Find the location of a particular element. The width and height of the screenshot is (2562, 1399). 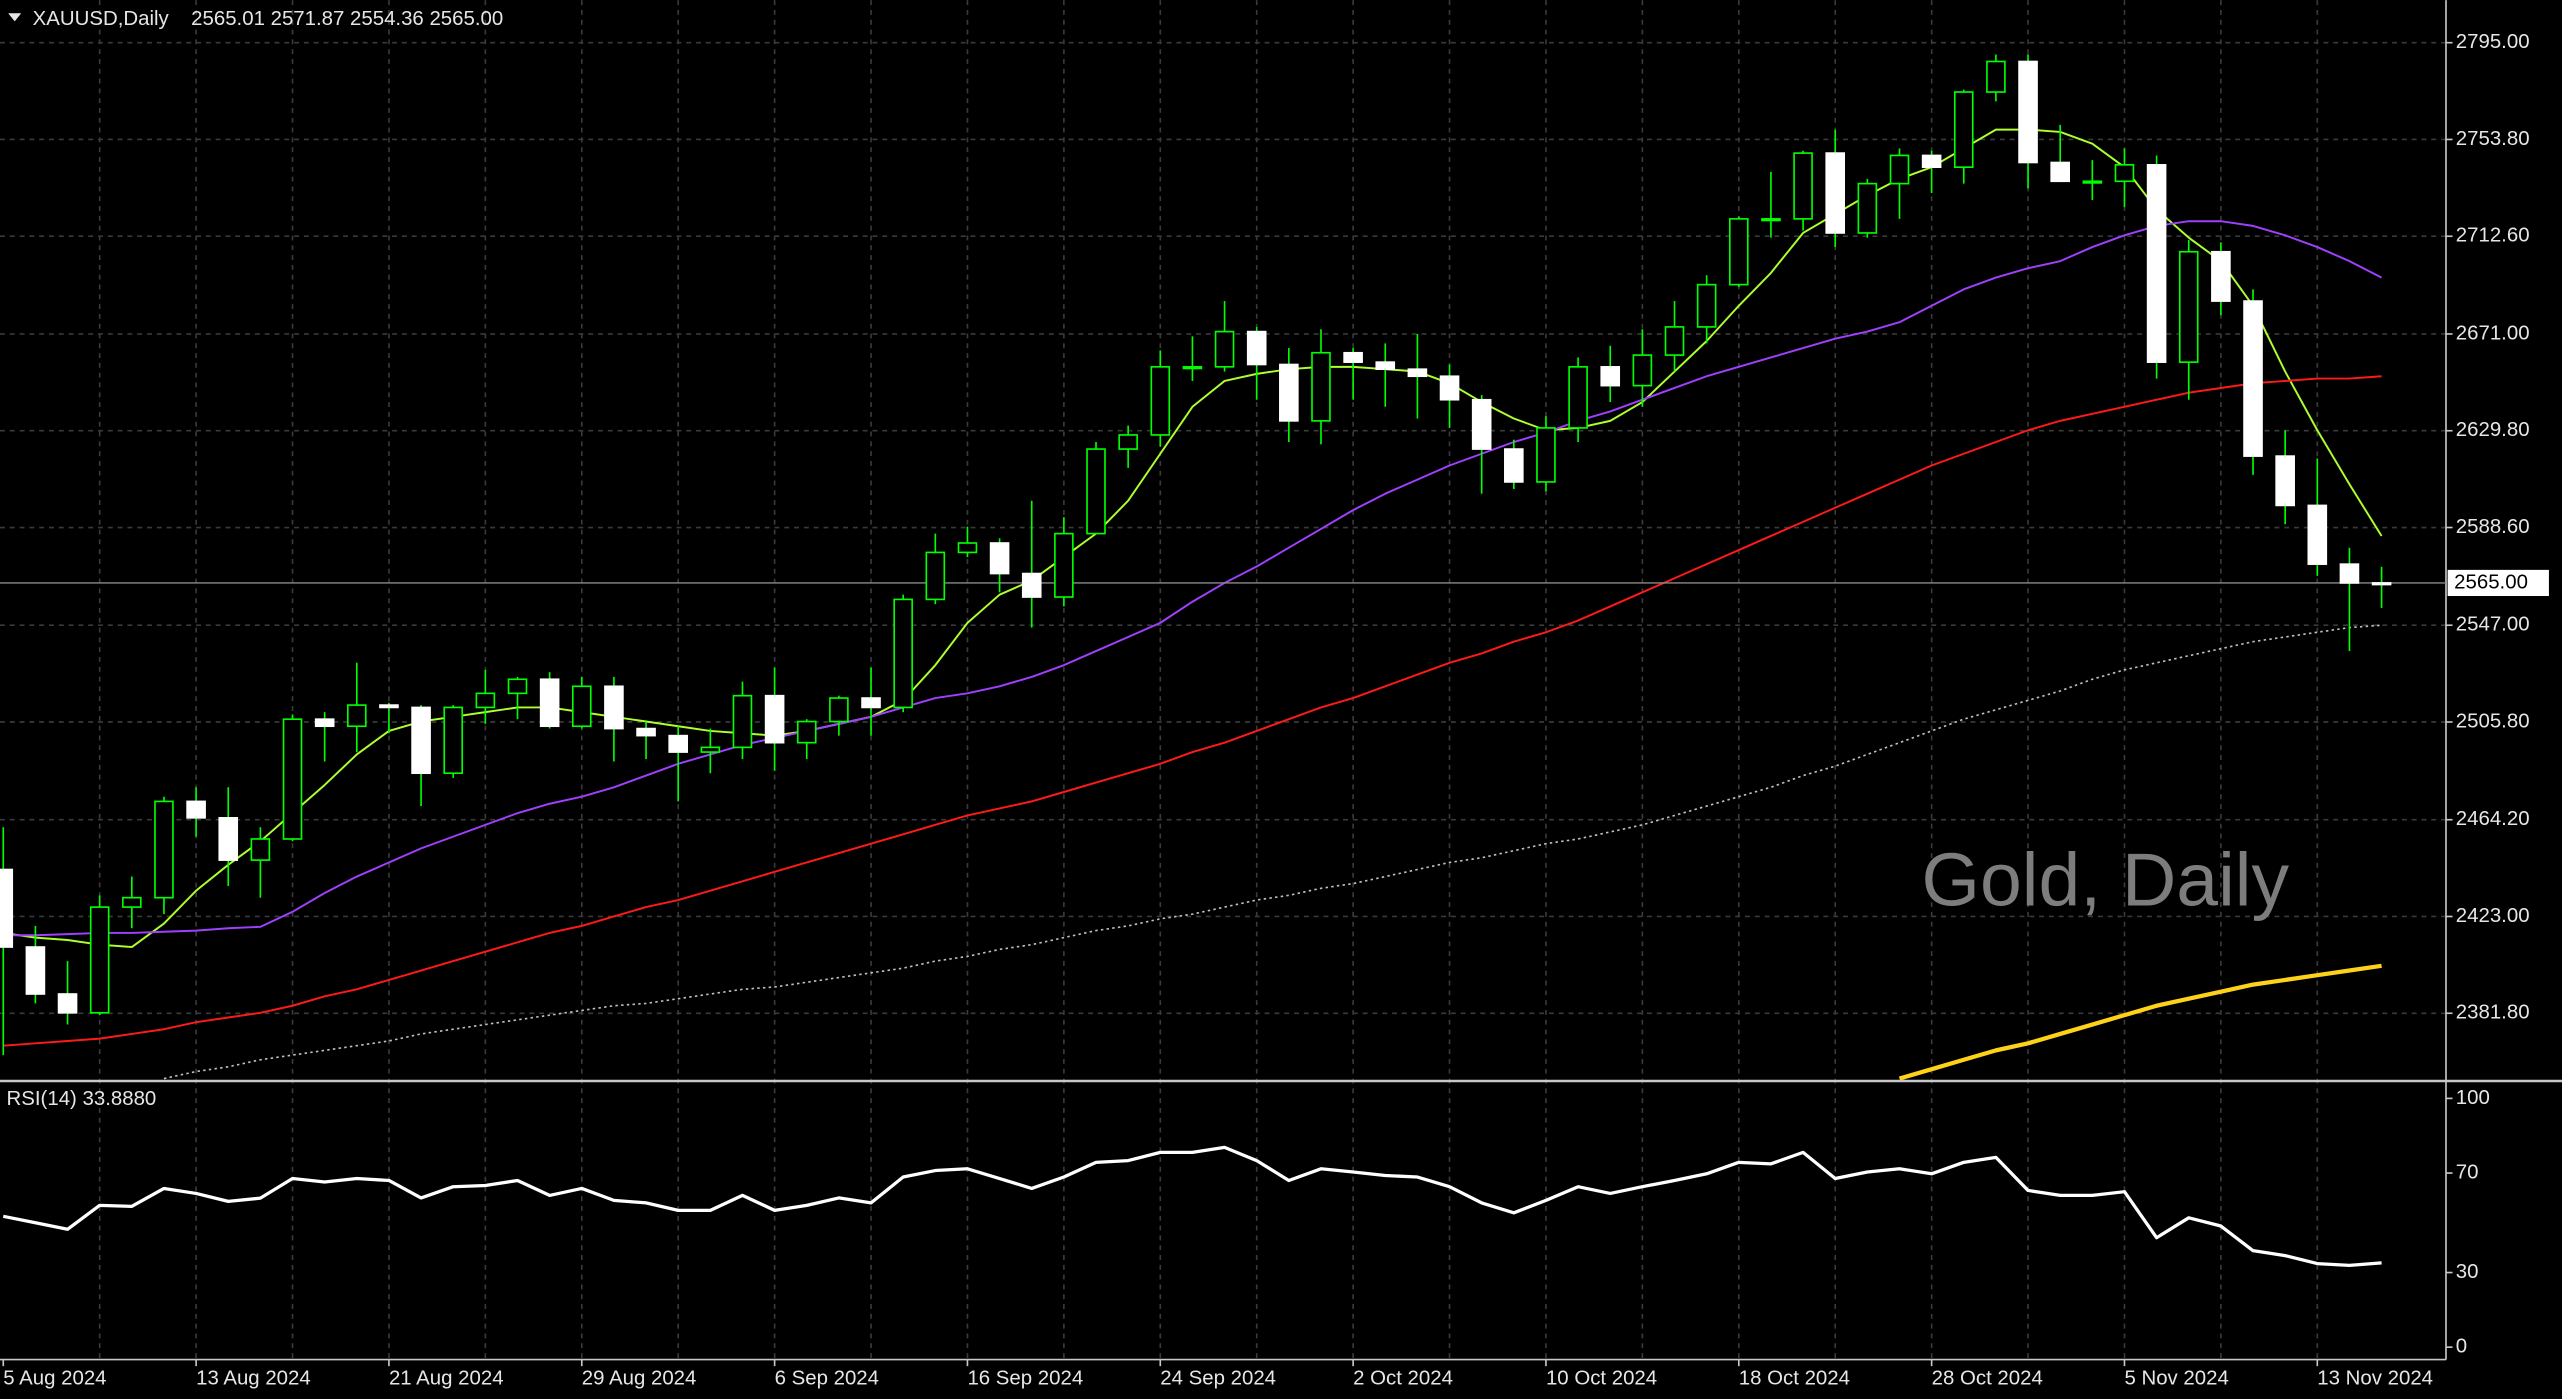

y-tick-label: 2547.00 is located at coordinates (2493, 625).